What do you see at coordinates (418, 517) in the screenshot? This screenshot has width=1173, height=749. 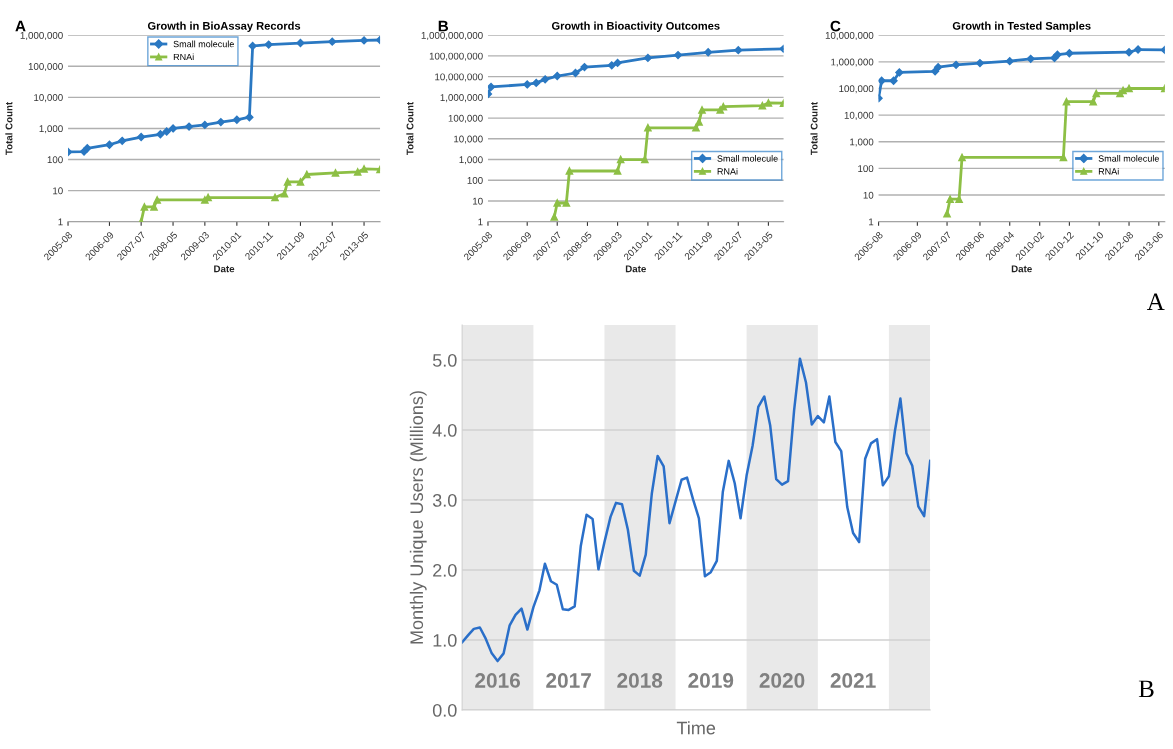 I see `y-axis-title: Monthly Unique Users (Millions)` at bounding box center [418, 517].